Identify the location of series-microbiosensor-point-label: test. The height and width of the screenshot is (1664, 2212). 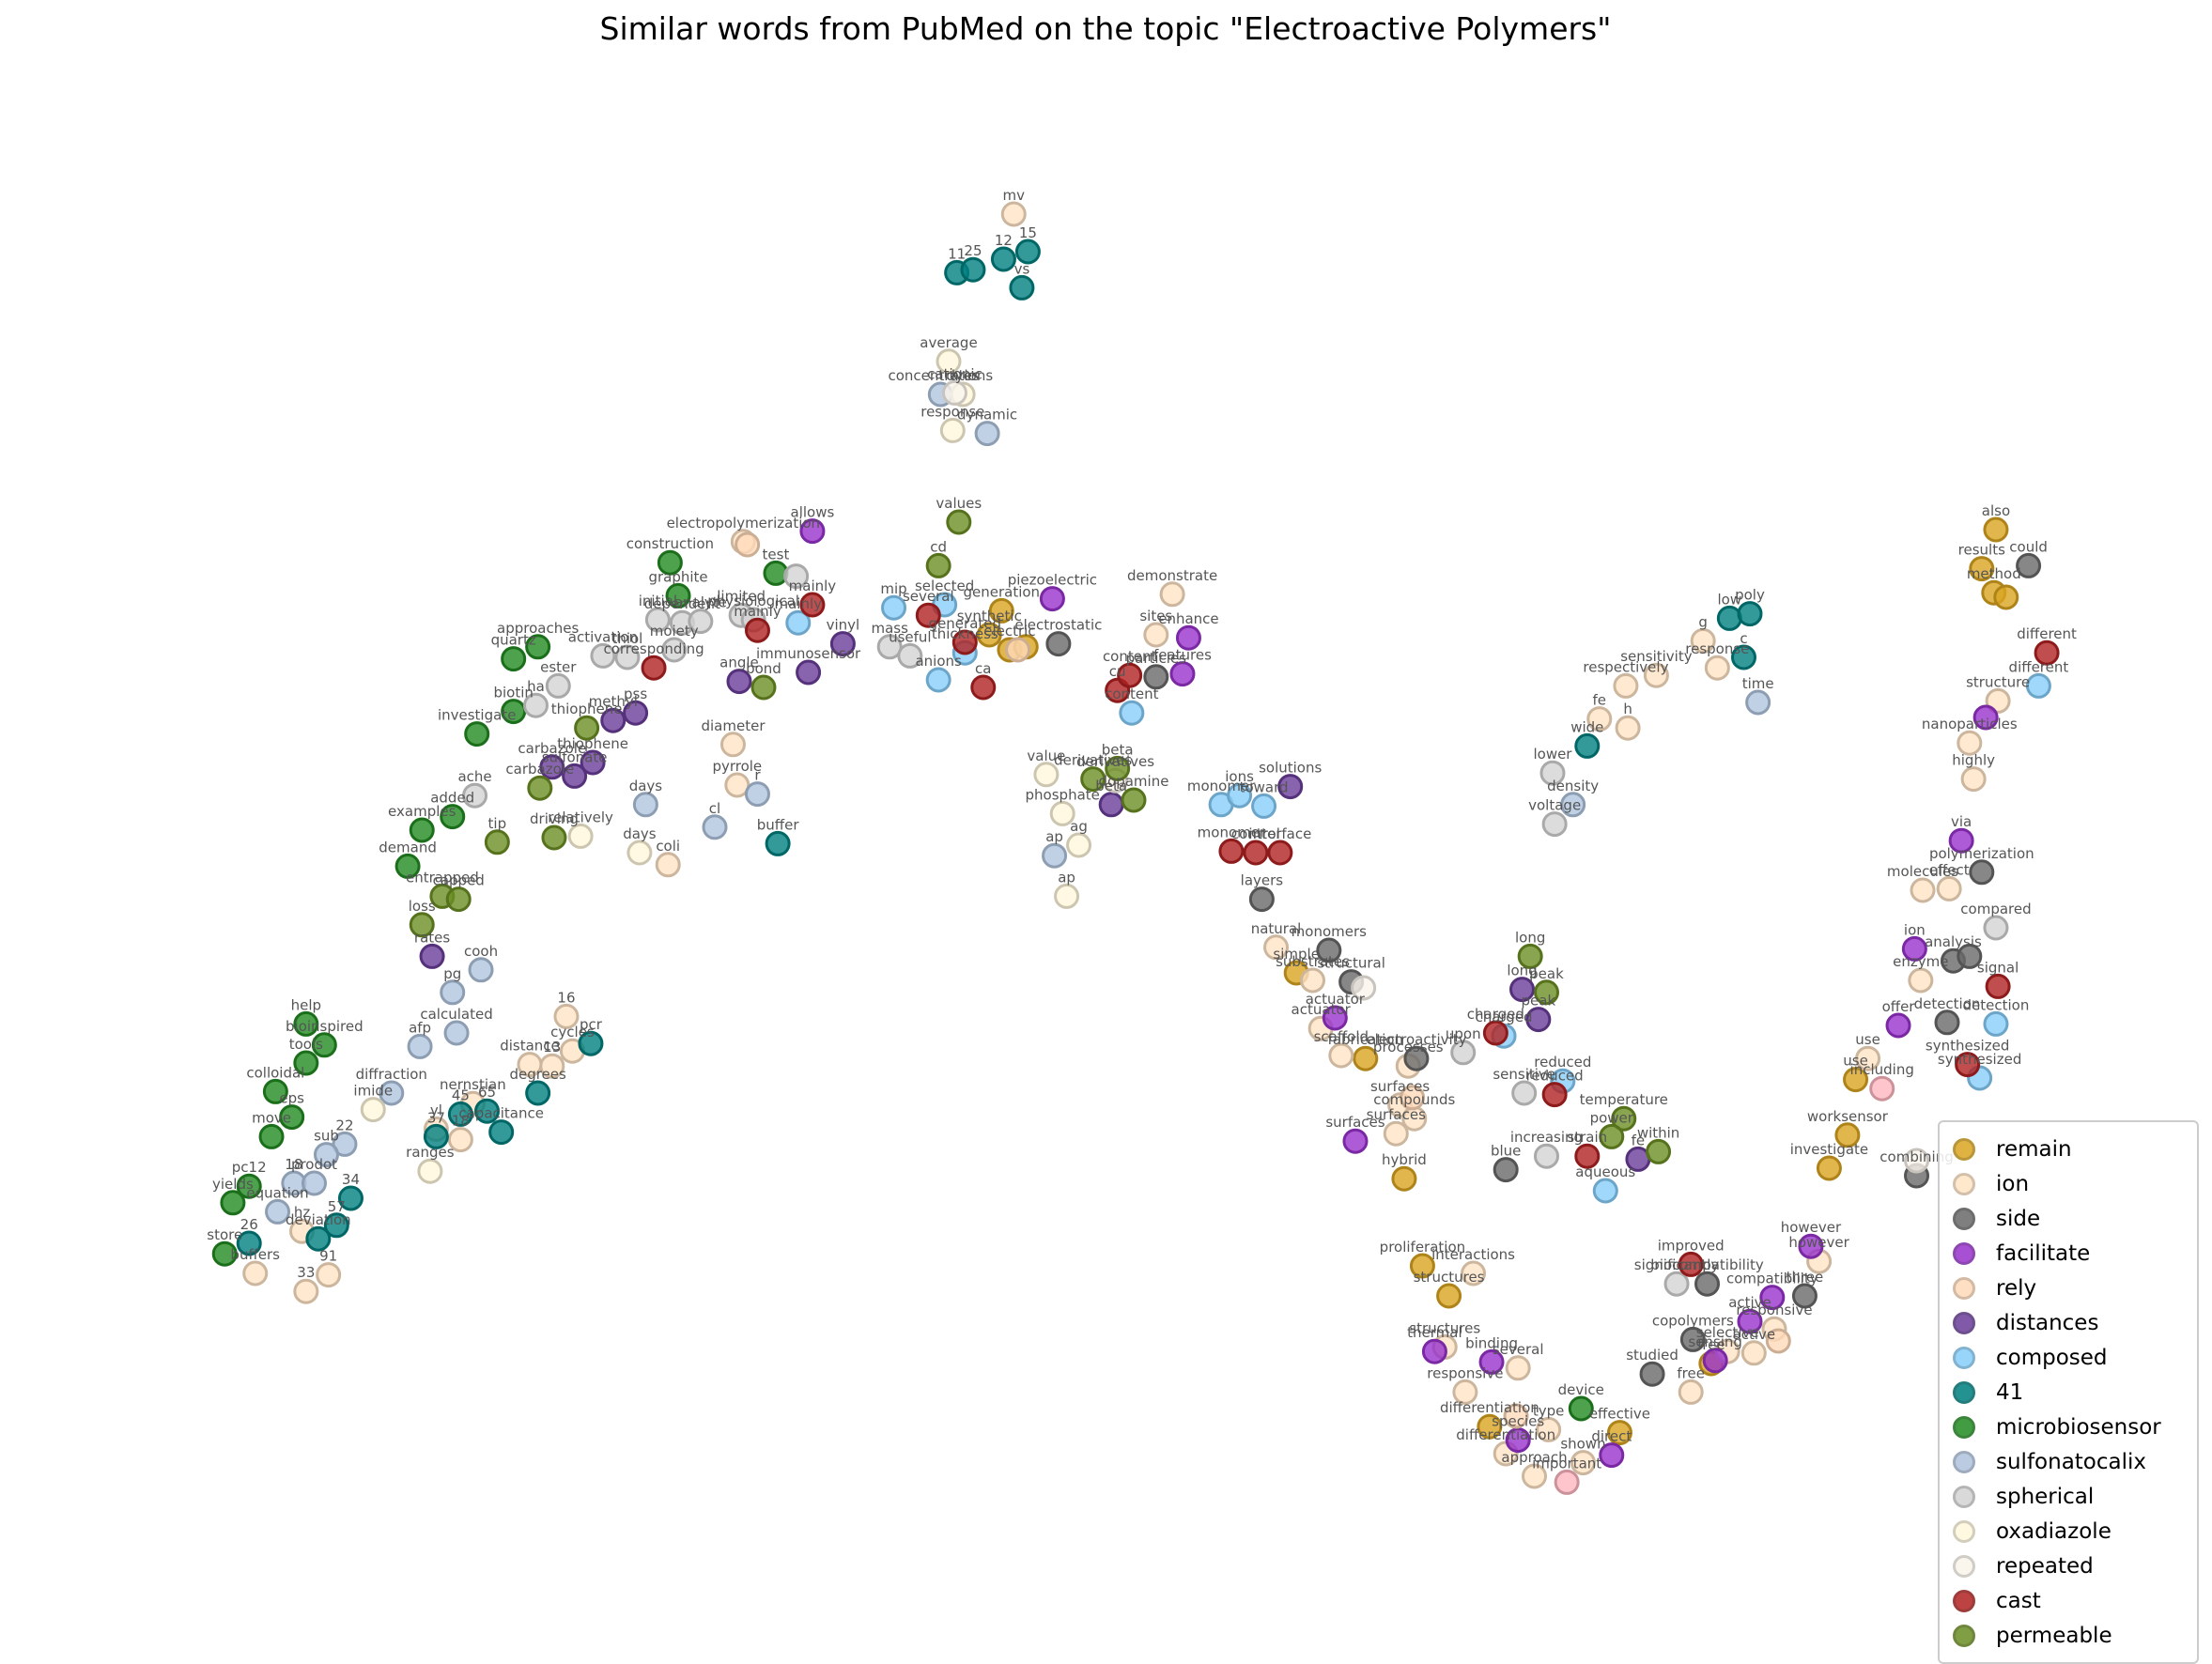
(777, 554).